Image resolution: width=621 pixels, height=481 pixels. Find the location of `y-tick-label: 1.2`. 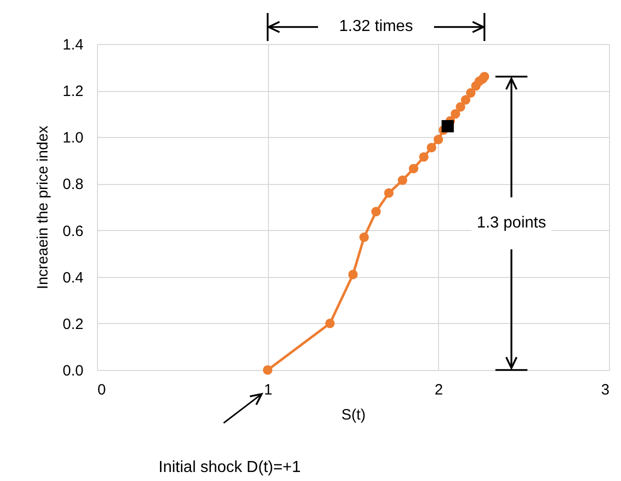

y-tick-label: 1.2 is located at coordinates (73, 91).